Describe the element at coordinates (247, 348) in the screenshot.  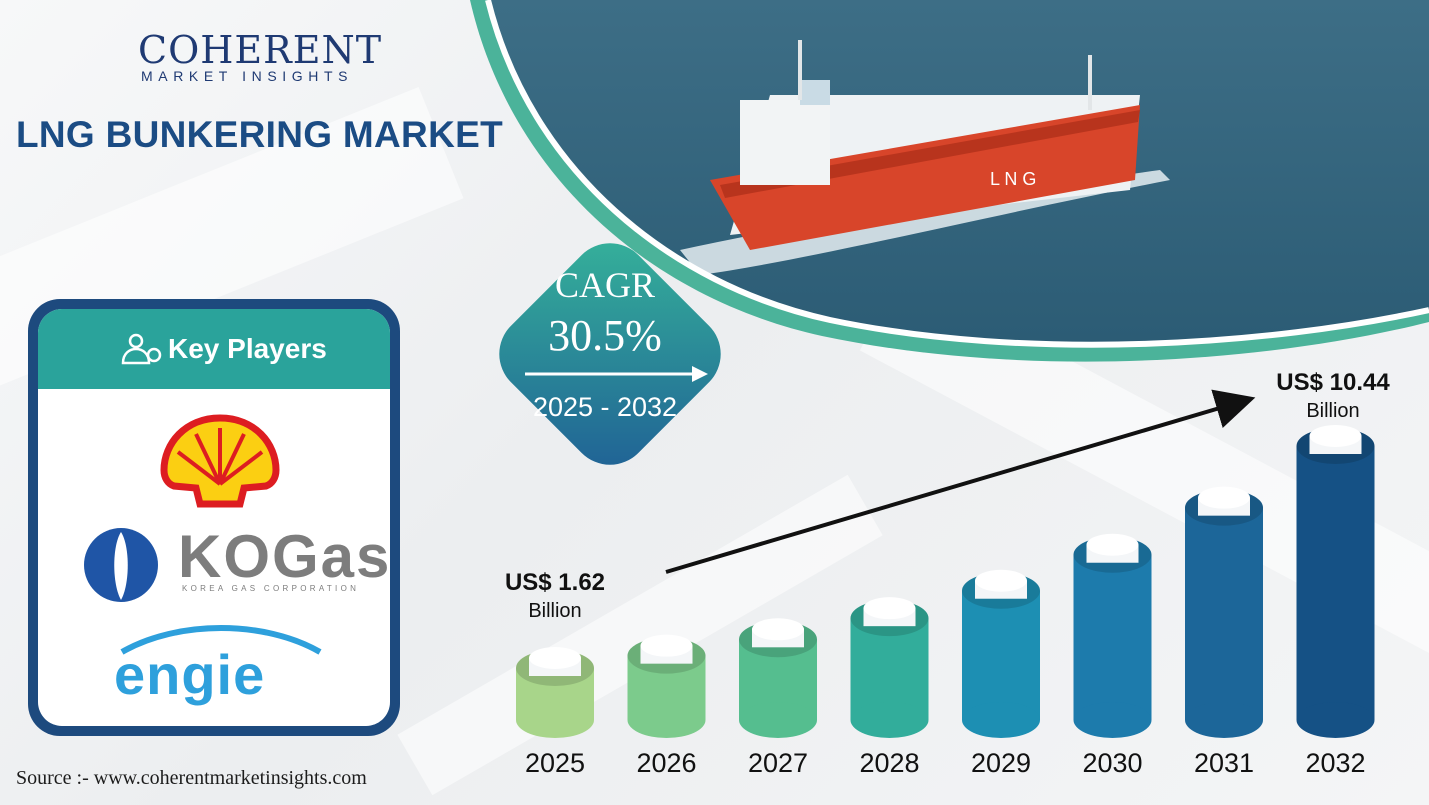
I see `key-players-title: Key Players` at that location.